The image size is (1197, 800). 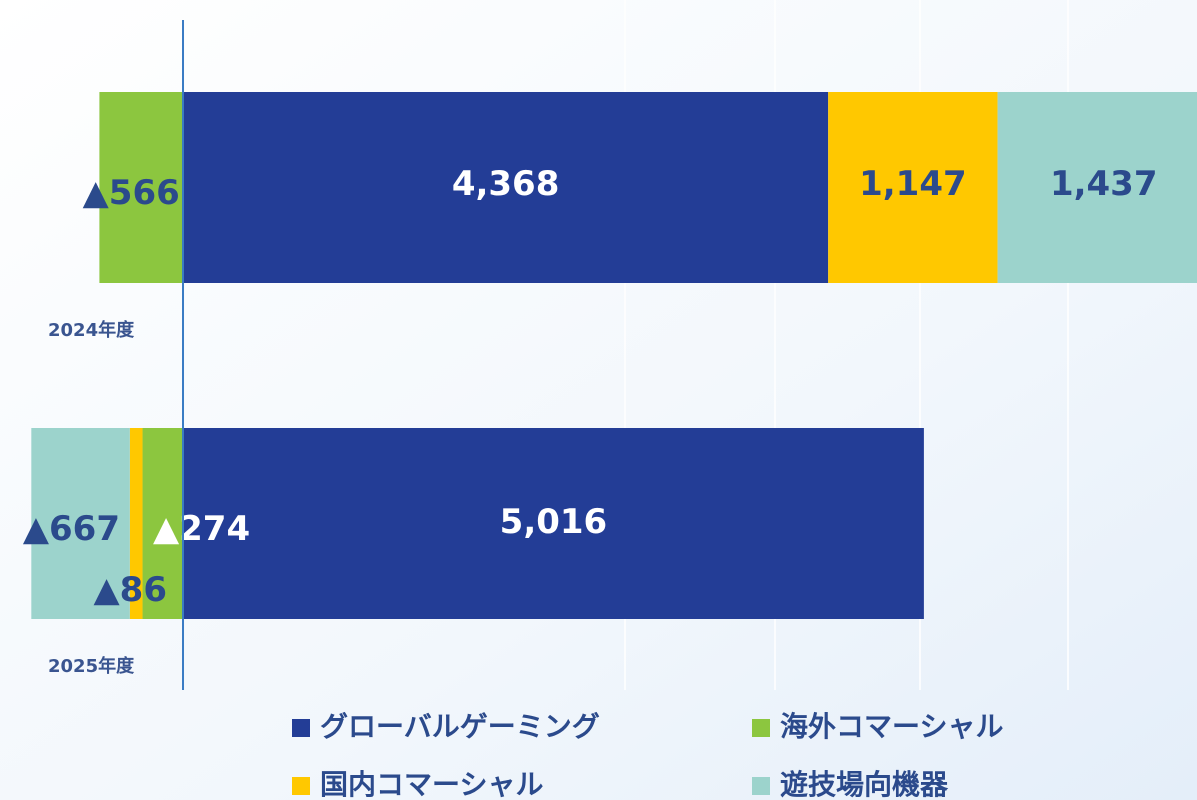 I want to click on value-label: ▲86, so click(x=130, y=590).